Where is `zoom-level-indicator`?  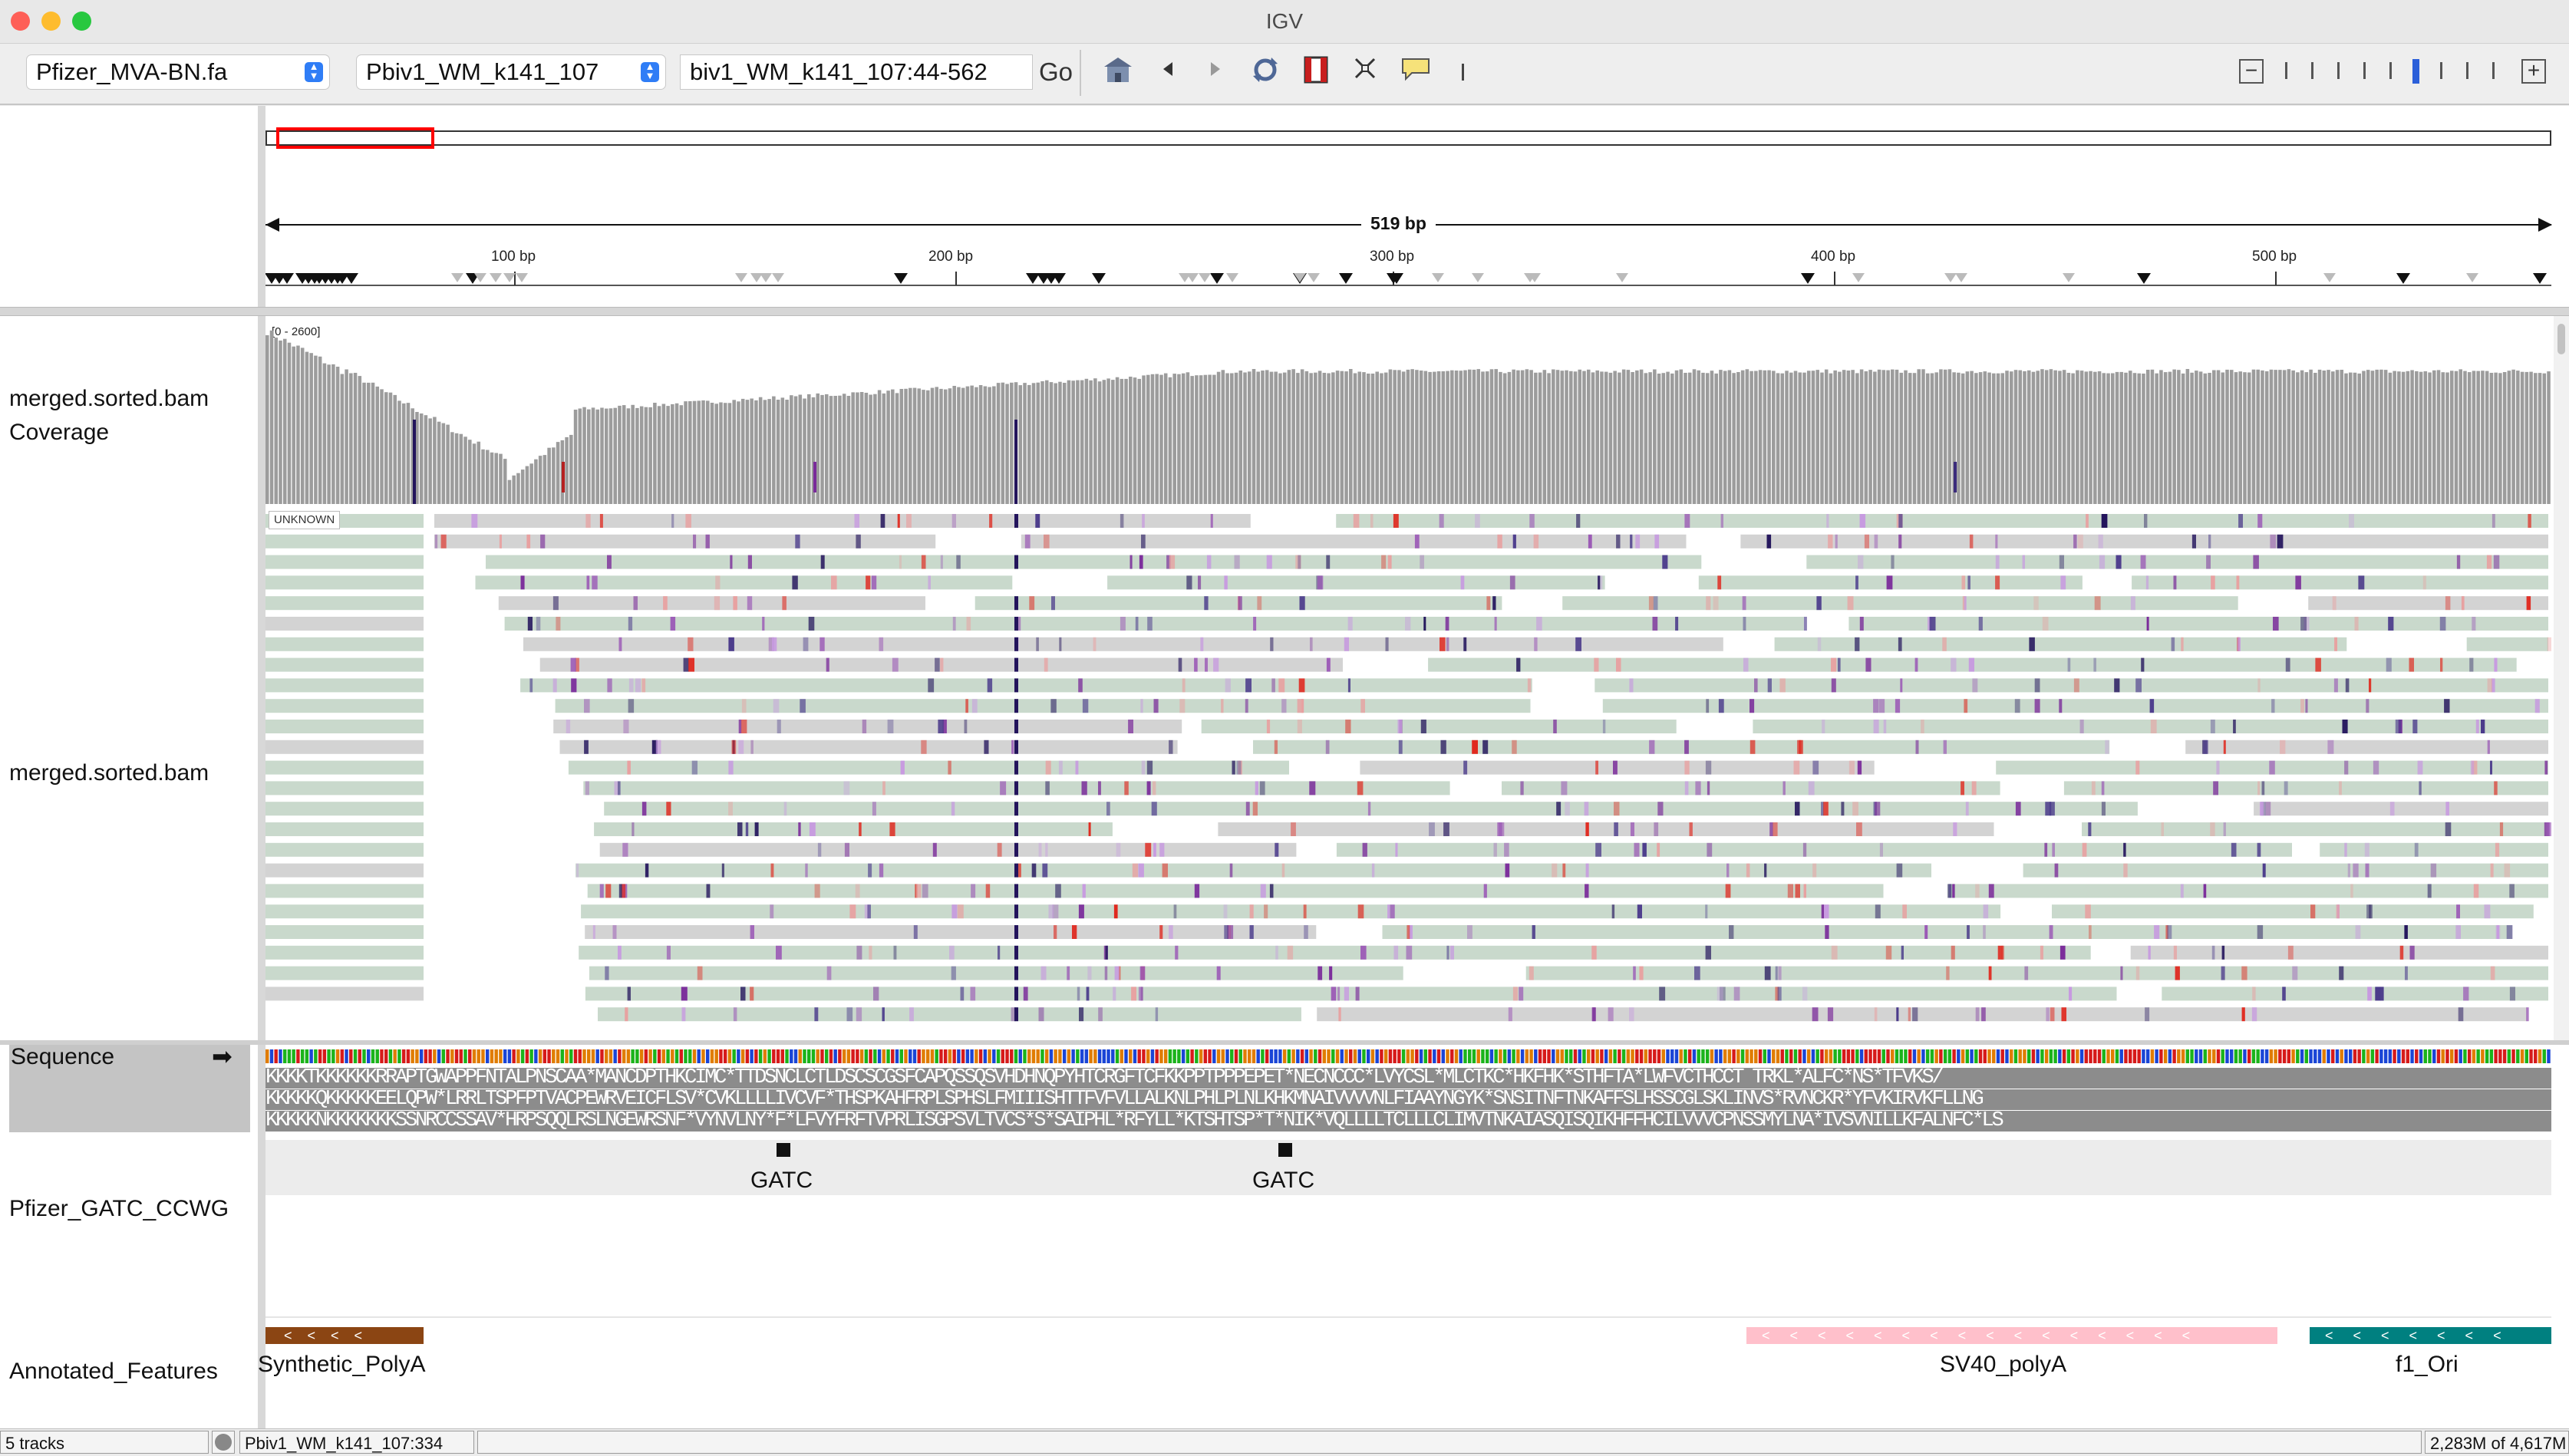
zoom-level-indicator is located at coordinates (2415, 71).